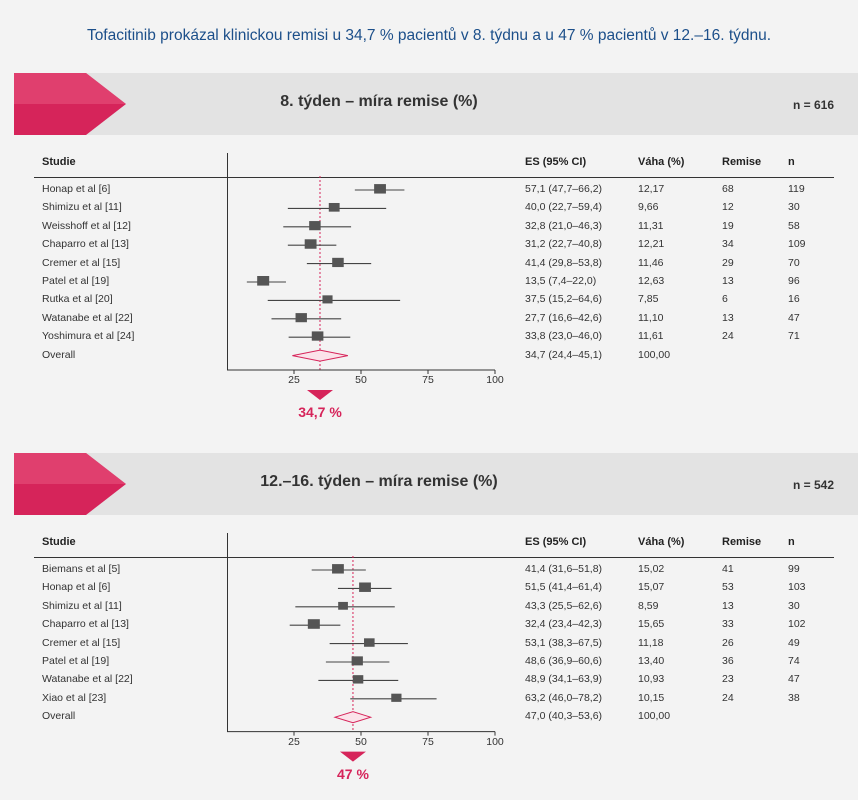 The width and height of the screenshot is (858, 800). I want to click on es-value: 48,9 (34,1–63,9), so click(564, 679).